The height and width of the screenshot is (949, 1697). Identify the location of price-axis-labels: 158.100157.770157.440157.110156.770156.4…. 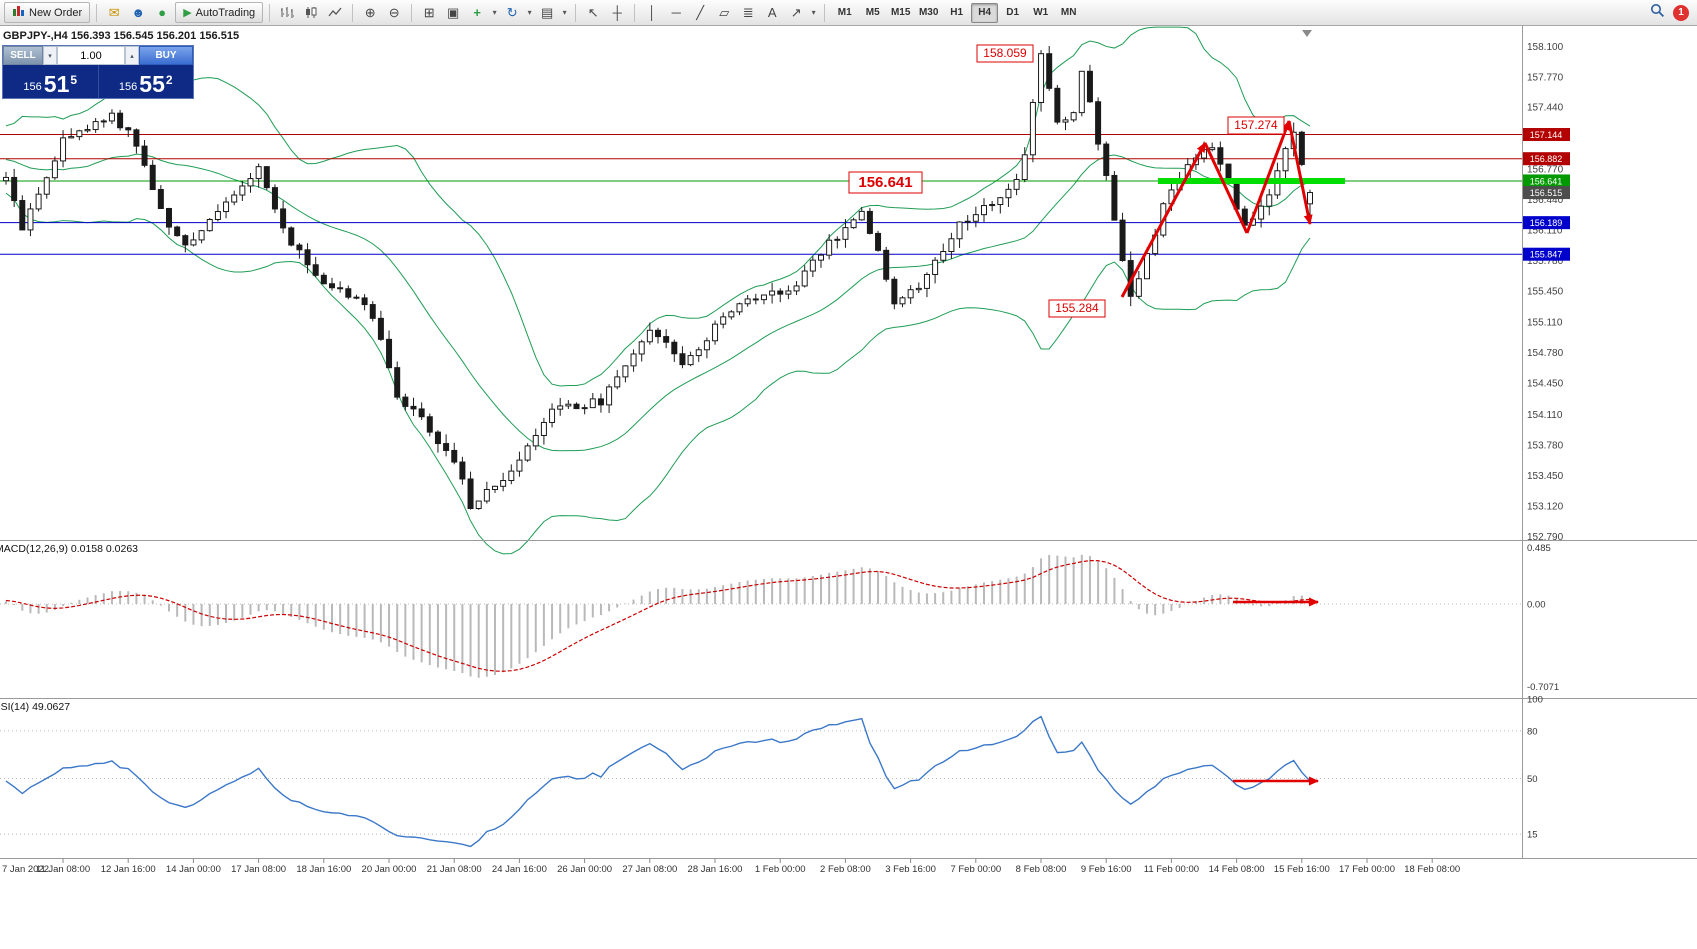
(1545, 292).